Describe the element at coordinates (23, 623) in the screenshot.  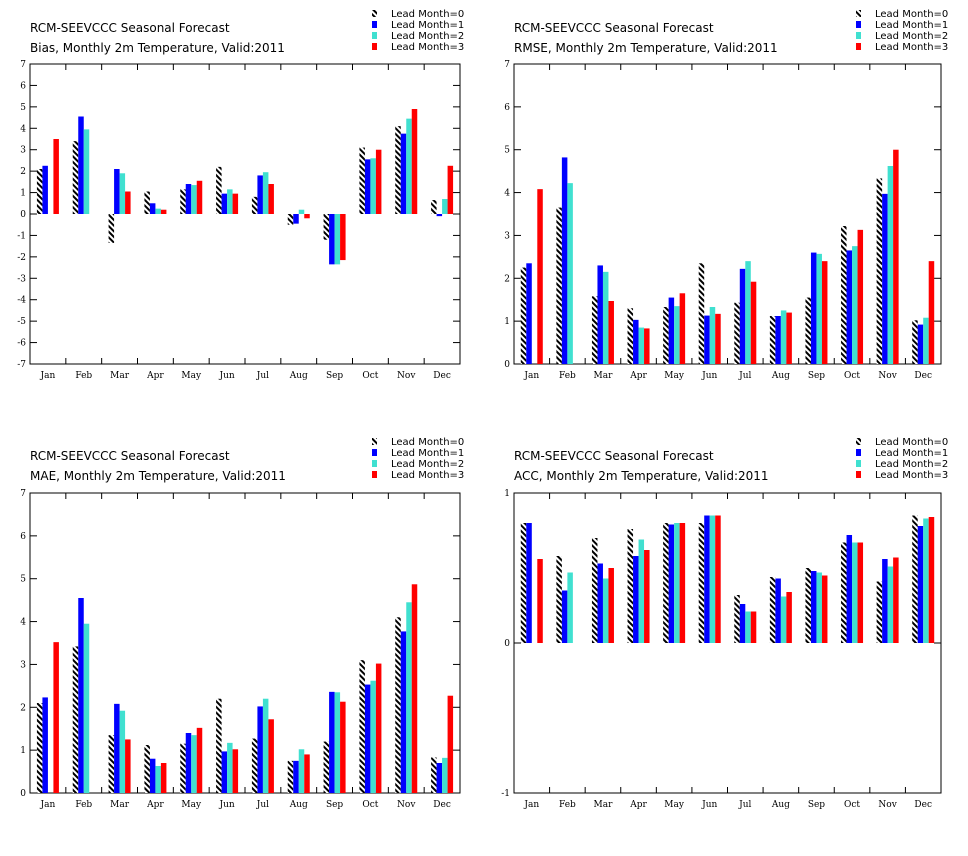
I see `y-tick-label: 4` at that location.